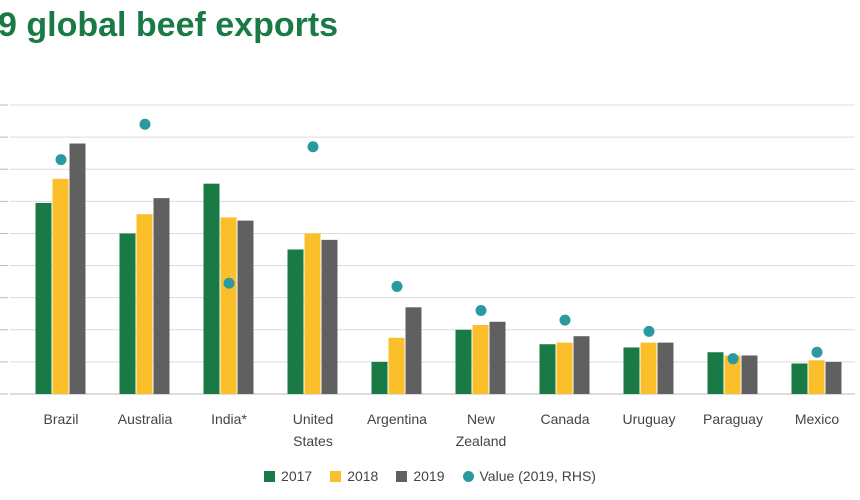 This screenshot has width=860, height=500. Describe the element at coordinates (229, 419) in the screenshot. I see `x-tick-label: India*` at that location.